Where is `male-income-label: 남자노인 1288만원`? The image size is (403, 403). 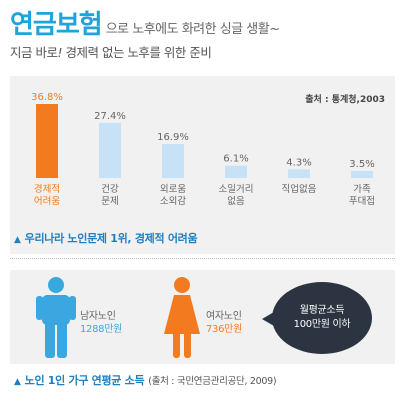
male-income-label: 남자노인 1288만원 is located at coordinates (101, 323).